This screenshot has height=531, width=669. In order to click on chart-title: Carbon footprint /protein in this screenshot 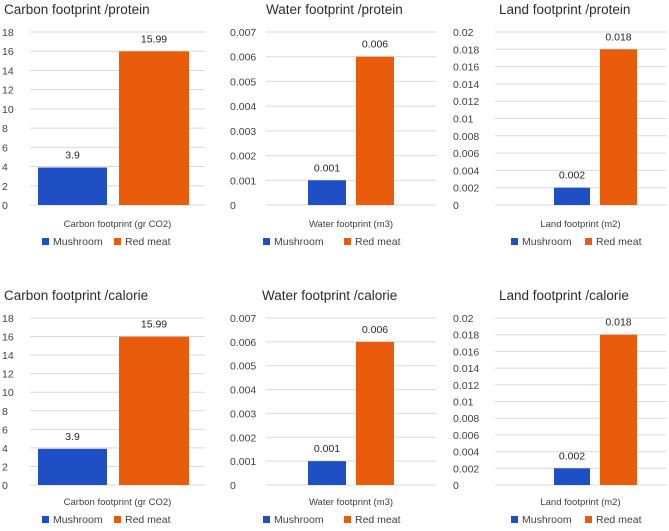, I will do `click(77, 9)`.